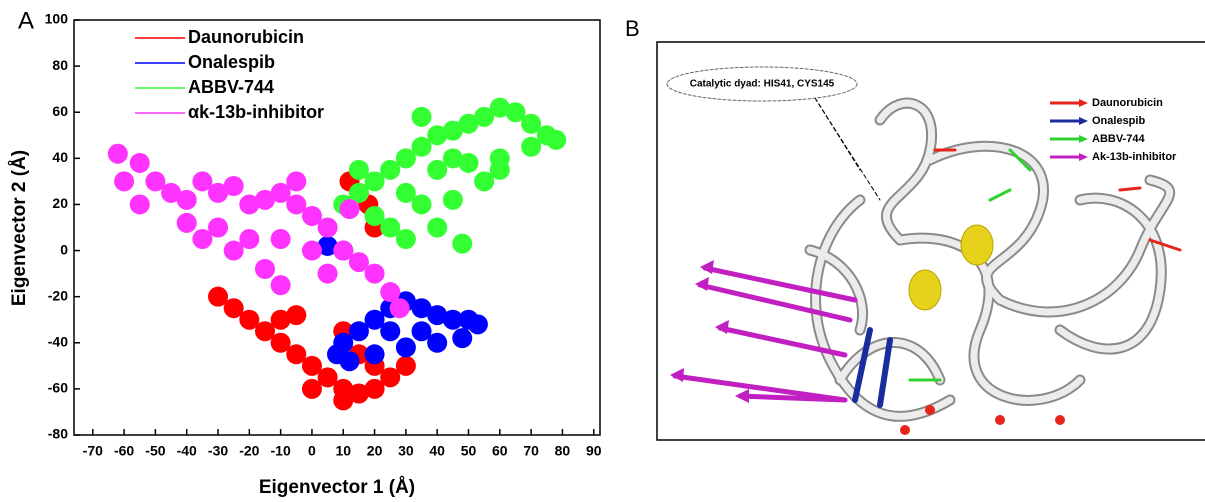  I want to click on y-tick-label: 40, so click(60, 157).